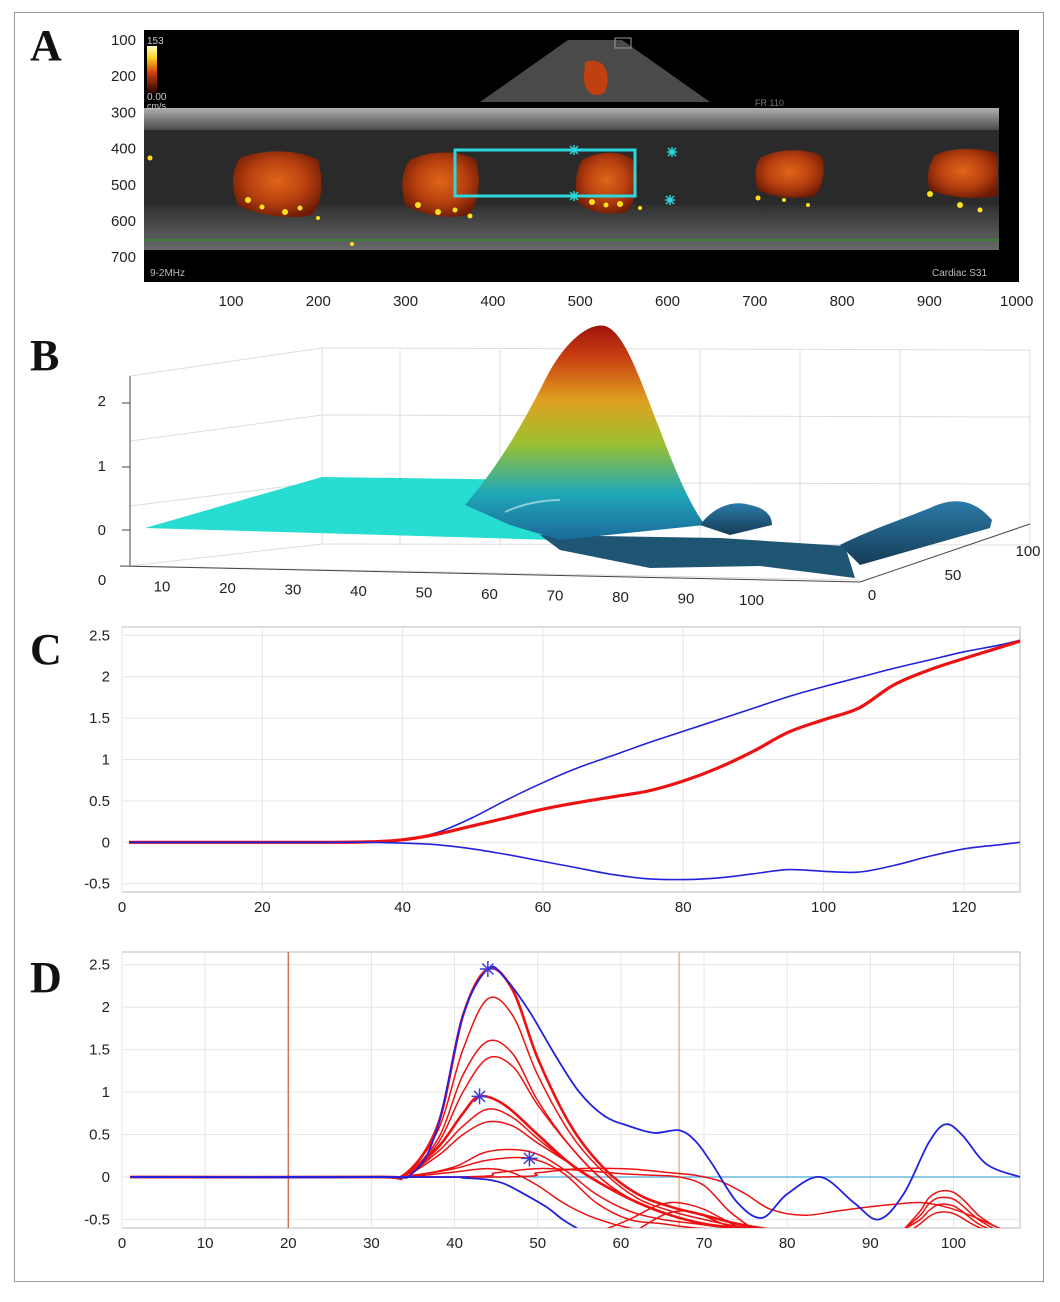  Describe the element at coordinates (157, 97) in the screenshot. I see `scale-min: 0.00` at that location.